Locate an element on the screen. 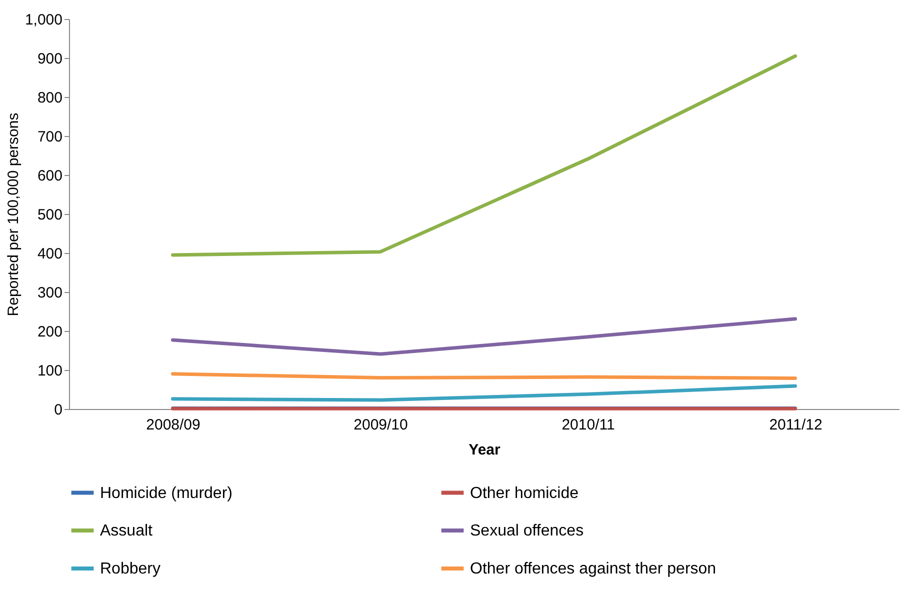 This screenshot has height=605, width=921. y-tick-label: 500 is located at coordinates (49, 215).